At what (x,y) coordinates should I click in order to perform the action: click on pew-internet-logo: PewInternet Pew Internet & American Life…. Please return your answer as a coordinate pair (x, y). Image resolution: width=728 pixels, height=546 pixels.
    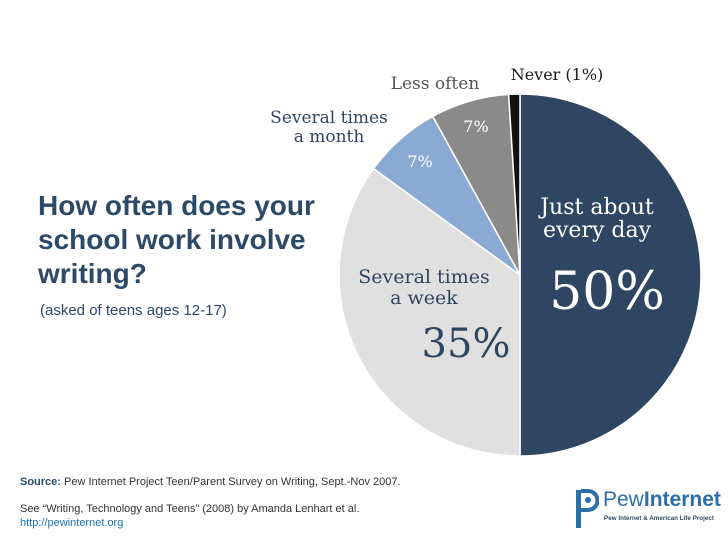
    Looking at the image, I should click on (648, 509).